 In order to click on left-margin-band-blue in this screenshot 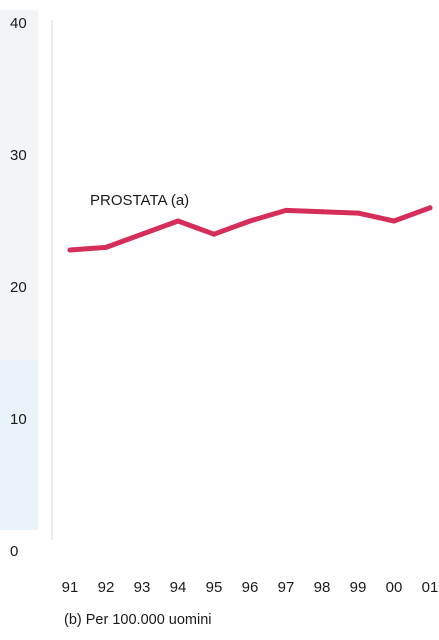, I will do `click(19, 445)`.